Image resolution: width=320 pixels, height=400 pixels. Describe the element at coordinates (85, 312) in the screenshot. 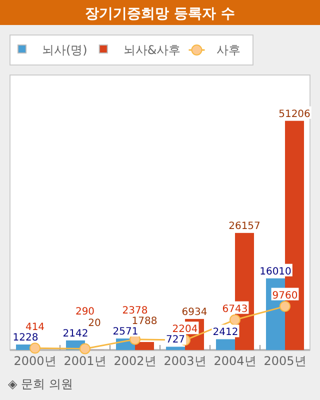

I see `data-label: 290` at that location.